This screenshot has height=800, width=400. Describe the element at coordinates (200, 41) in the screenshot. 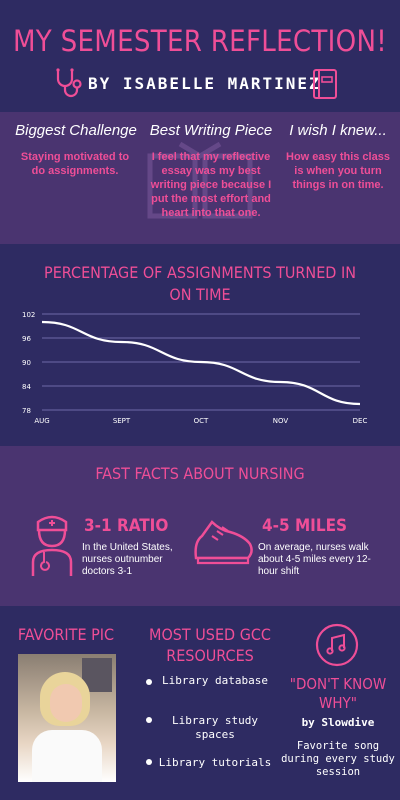

I see `page-title: MY SEMESTER REFLECTION!` at that location.